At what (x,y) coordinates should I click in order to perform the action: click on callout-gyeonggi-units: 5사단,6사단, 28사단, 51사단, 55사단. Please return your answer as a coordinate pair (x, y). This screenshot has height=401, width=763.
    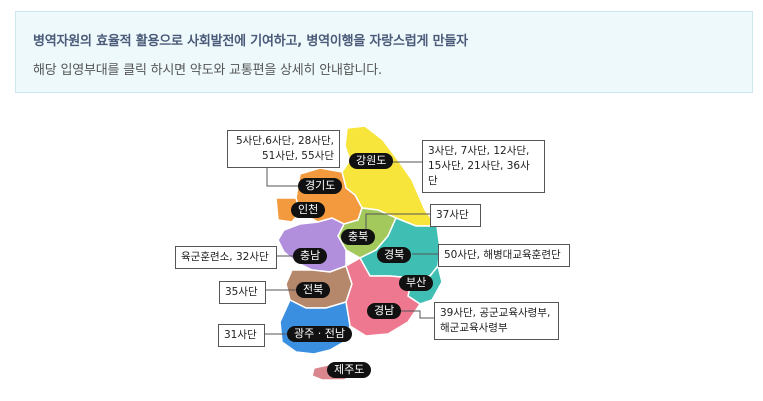
    Looking at the image, I should click on (283, 149).